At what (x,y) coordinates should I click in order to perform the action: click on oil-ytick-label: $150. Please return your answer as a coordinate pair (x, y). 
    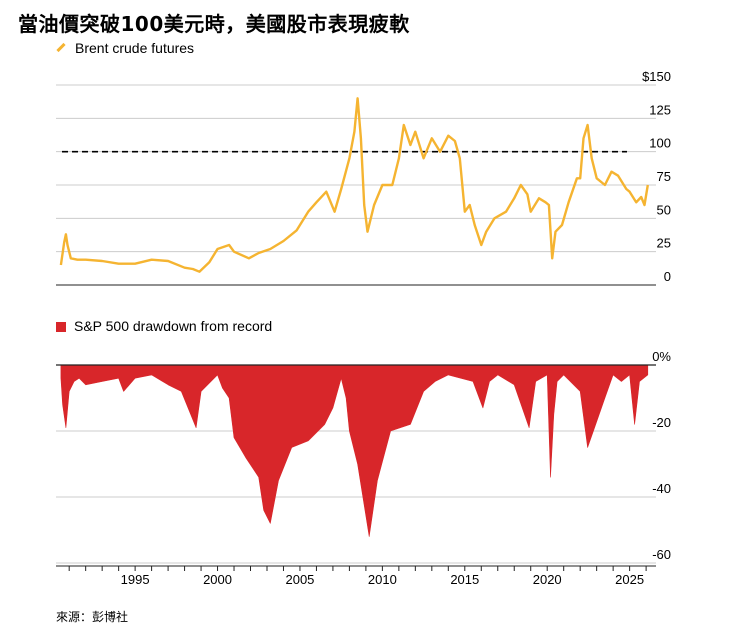
    Looking at the image, I should click on (656, 76).